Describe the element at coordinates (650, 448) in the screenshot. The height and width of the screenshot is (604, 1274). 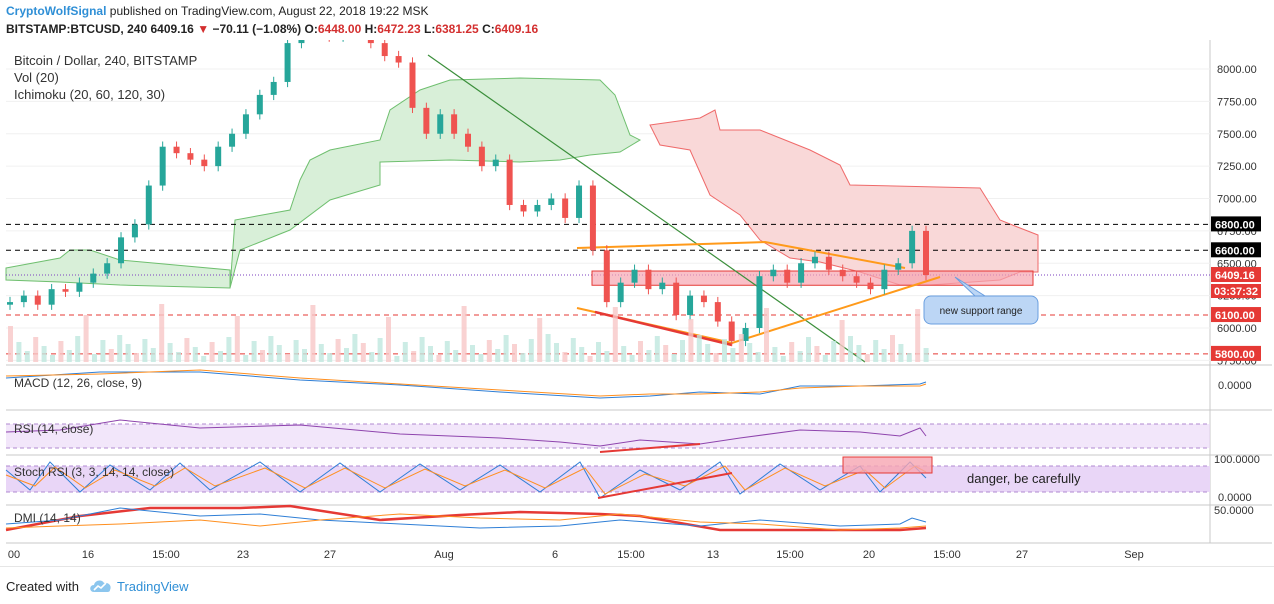
I see `rsi-divergence-line` at that location.